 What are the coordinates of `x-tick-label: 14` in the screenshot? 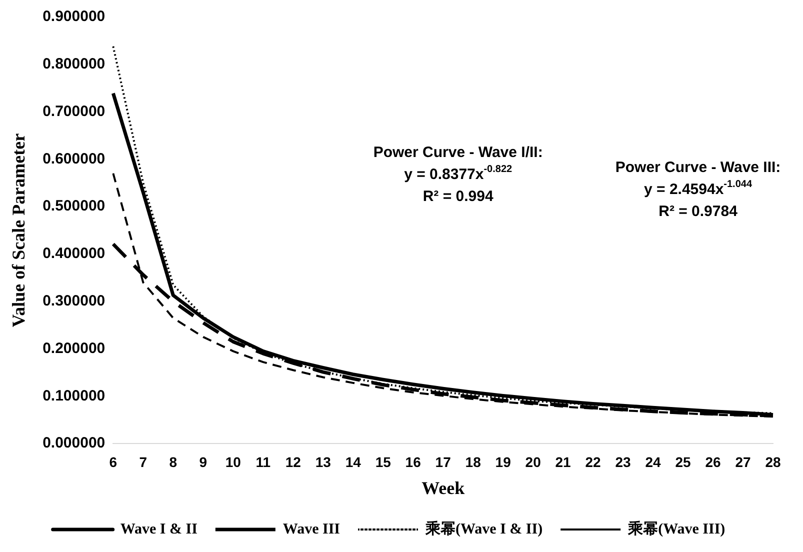 It's located at (353, 462).